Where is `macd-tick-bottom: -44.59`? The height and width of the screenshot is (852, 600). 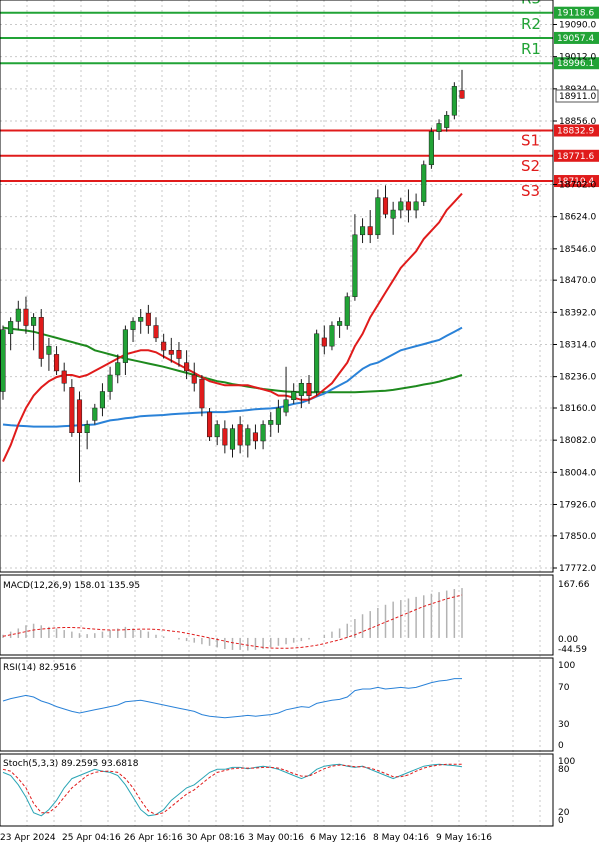 macd-tick-bottom: -44.59 is located at coordinates (572, 650).